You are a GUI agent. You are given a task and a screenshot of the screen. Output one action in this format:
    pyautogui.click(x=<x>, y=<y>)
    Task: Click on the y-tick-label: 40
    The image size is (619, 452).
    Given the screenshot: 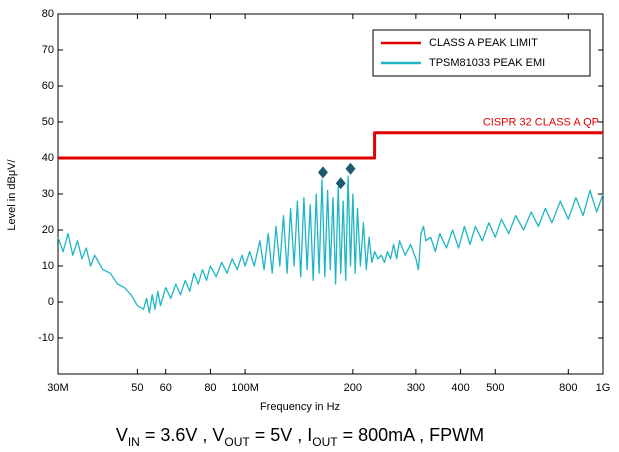 What is the action you would take?
    pyautogui.click(x=48, y=158)
    